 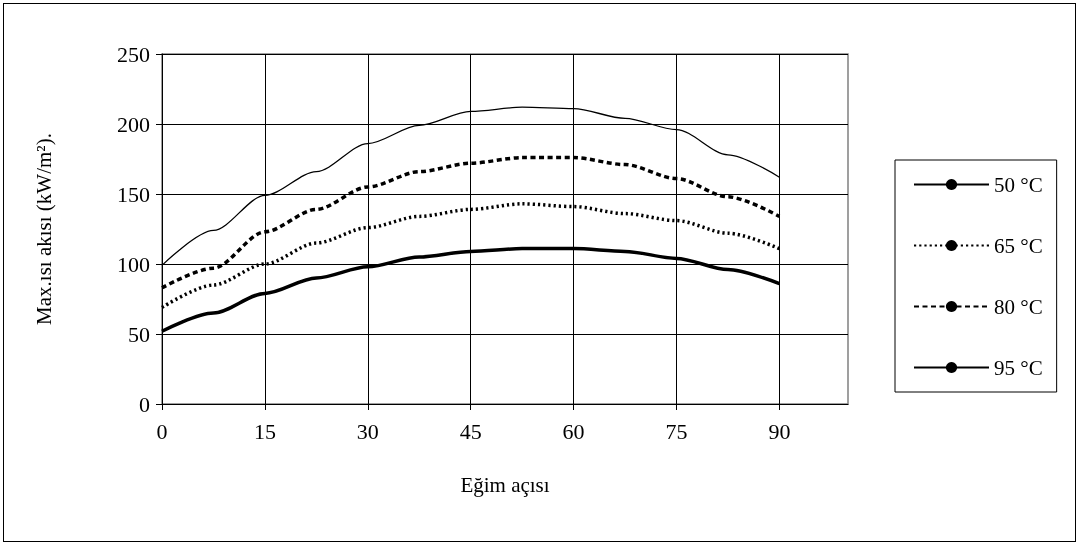 I want to click on legend-label: 80 °C, so click(x=1018, y=306).